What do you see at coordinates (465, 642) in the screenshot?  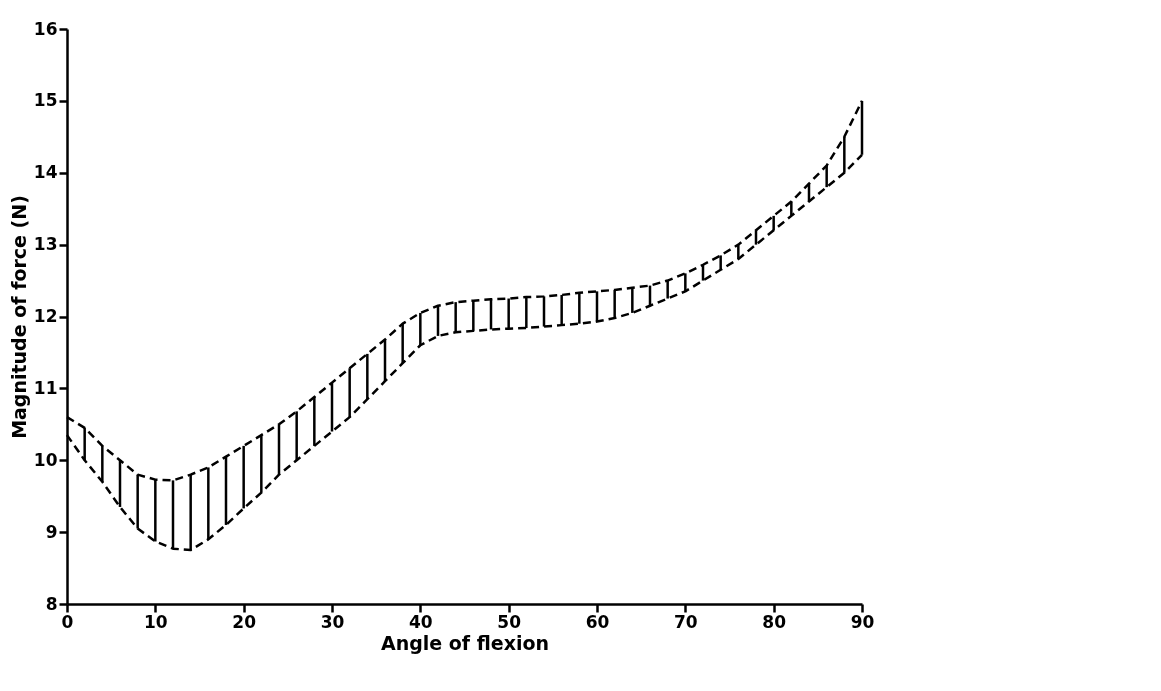 I see `x-axis-title: Angle of flexion` at bounding box center [465, 642].